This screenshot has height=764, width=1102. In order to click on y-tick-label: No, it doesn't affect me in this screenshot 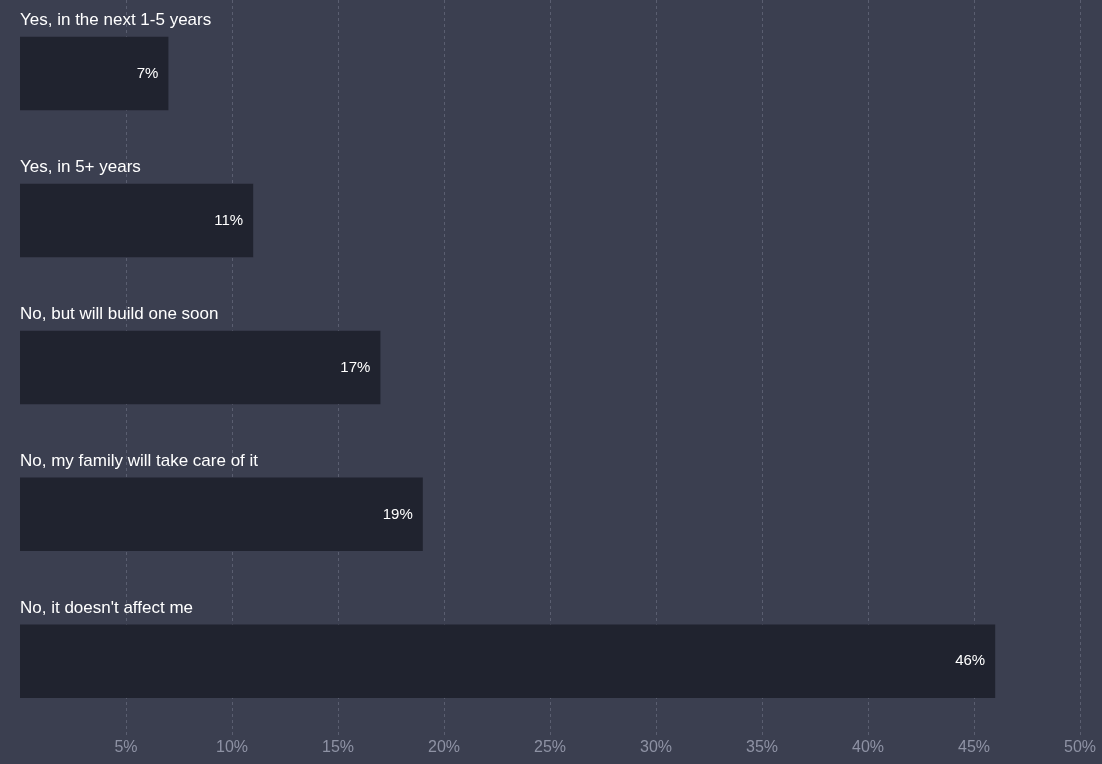, I will do `click(107, 607)`.